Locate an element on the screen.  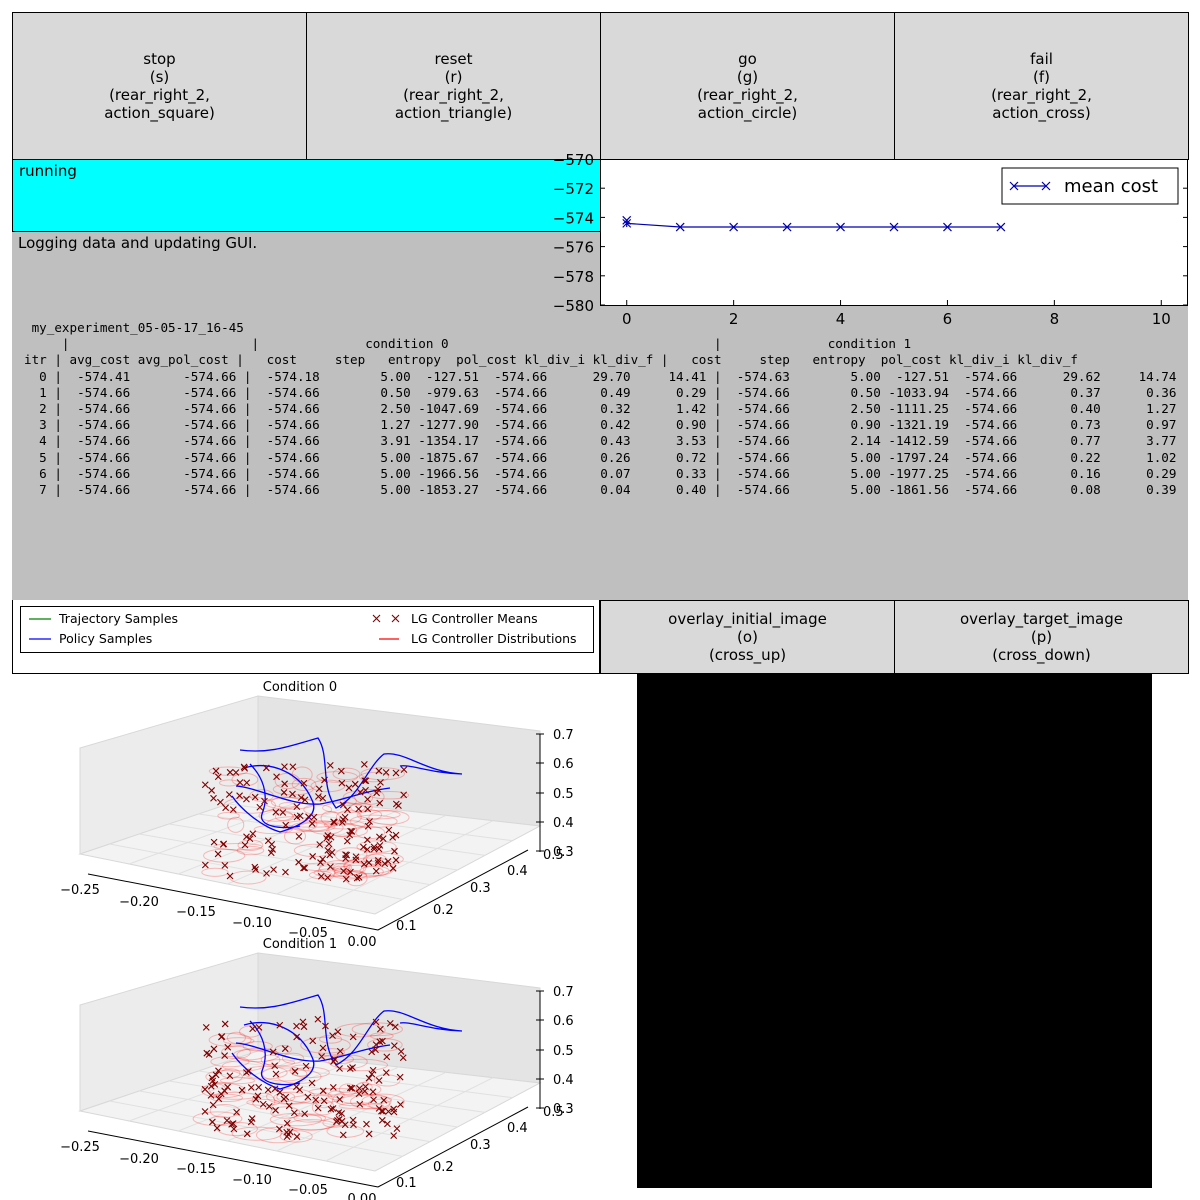
status-bar: running is located at coordinates (306, 195).